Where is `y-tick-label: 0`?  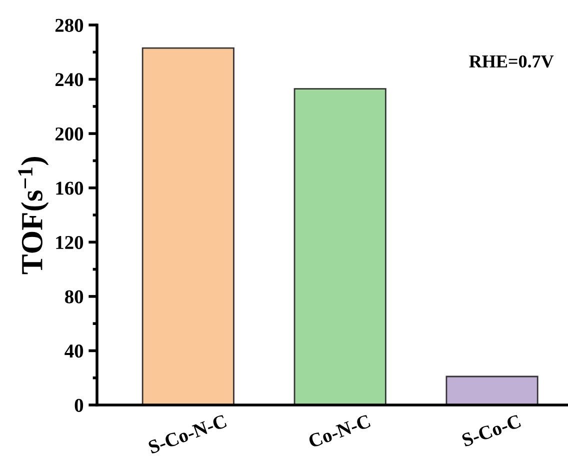 y-tick-label: 0 is located at coordinates (79, 405).